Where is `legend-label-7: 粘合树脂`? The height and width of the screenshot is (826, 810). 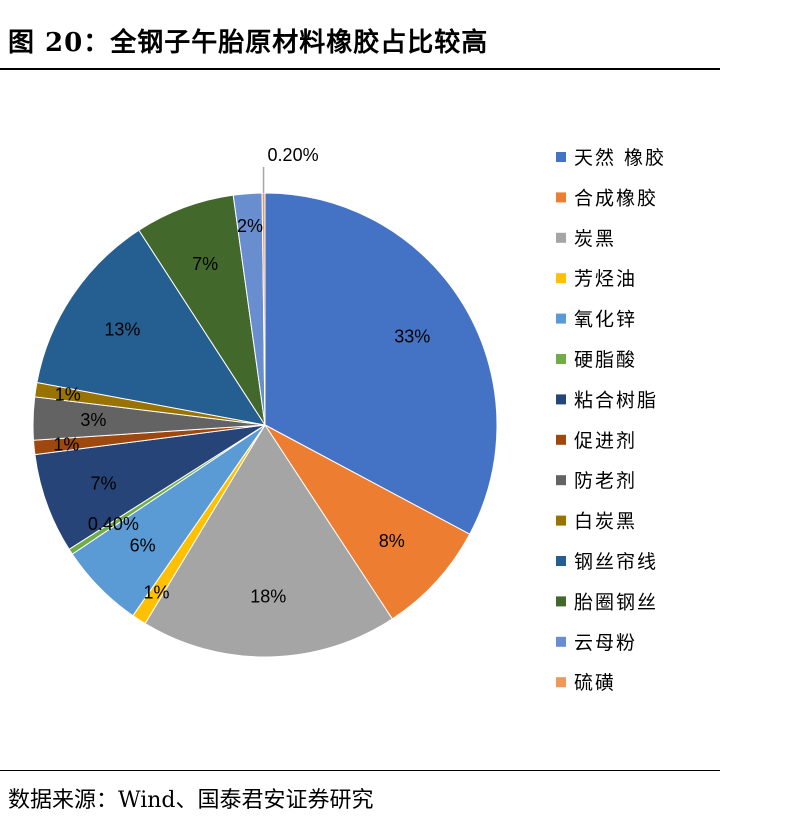
legend-label-7: 粘合树脂 is located at coordinates (616, 400).